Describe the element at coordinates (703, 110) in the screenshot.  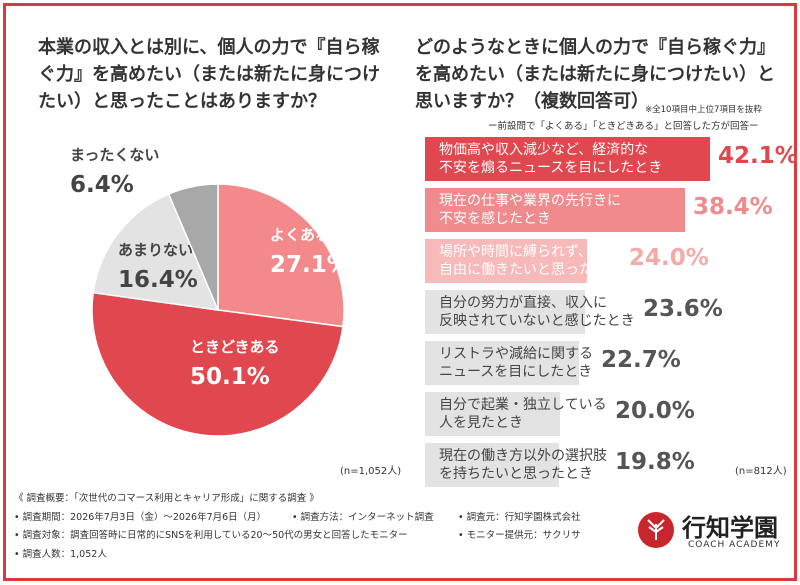
I see `bar-annotation: ※全10項目中上位7項目を抜粋` at that location.